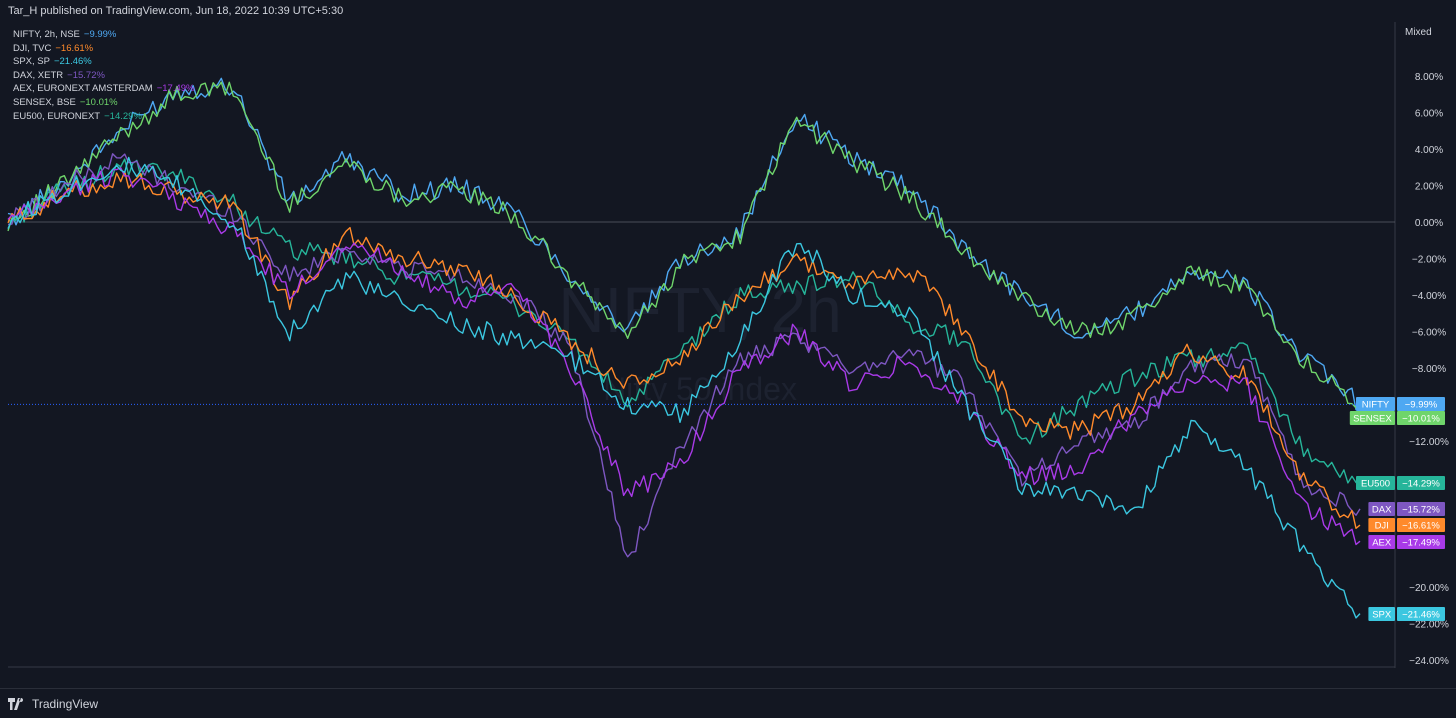  I want to click on legend-value: −14.29%, so click(123, 116).